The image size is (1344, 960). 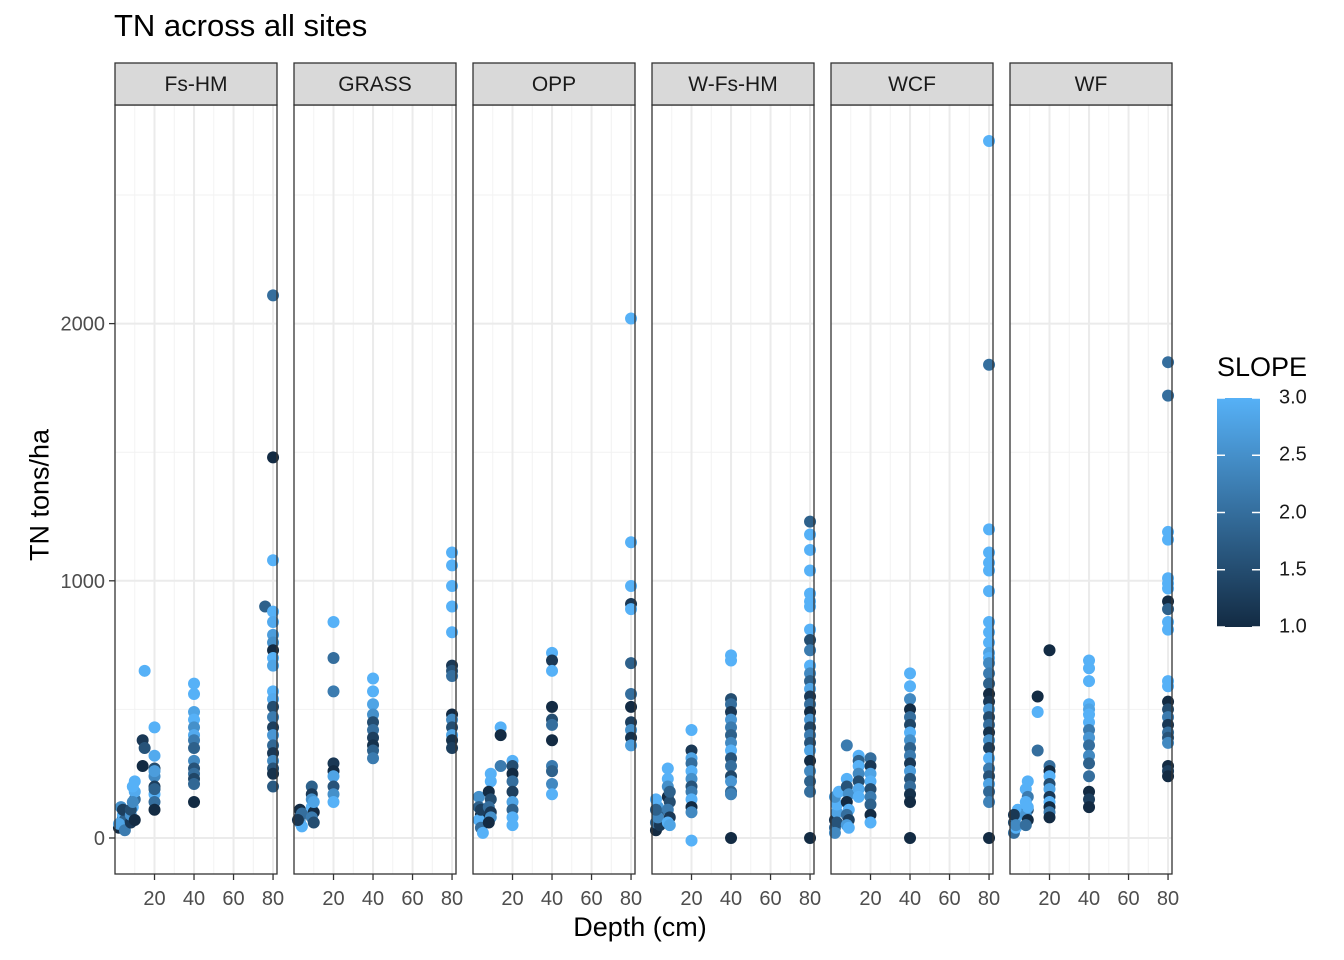 I want to click on facet-panel-w-fs-hm: W-Fs-HM 20 40 60 80, so click(x=735, y=486).